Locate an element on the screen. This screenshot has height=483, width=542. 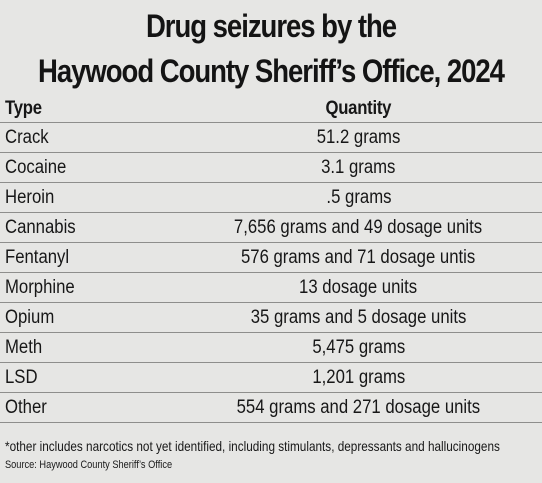
drug-quantity: 3.1 grams is located at coordinates (358, 167).